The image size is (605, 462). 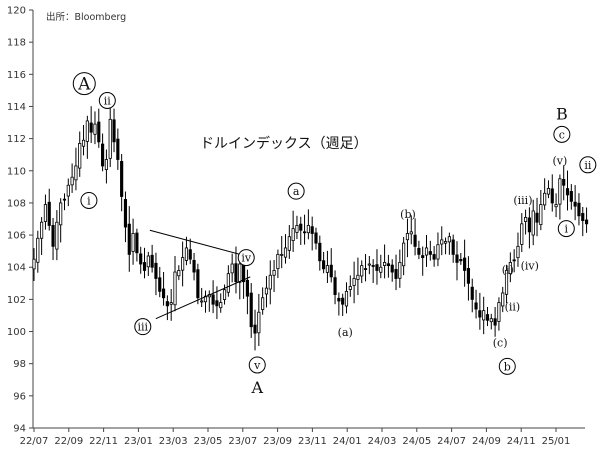 What do you see at coordinates (521, 441) in the screenshot?
I see `x-tick-label: 24/11` at bounding box center [521, 441].